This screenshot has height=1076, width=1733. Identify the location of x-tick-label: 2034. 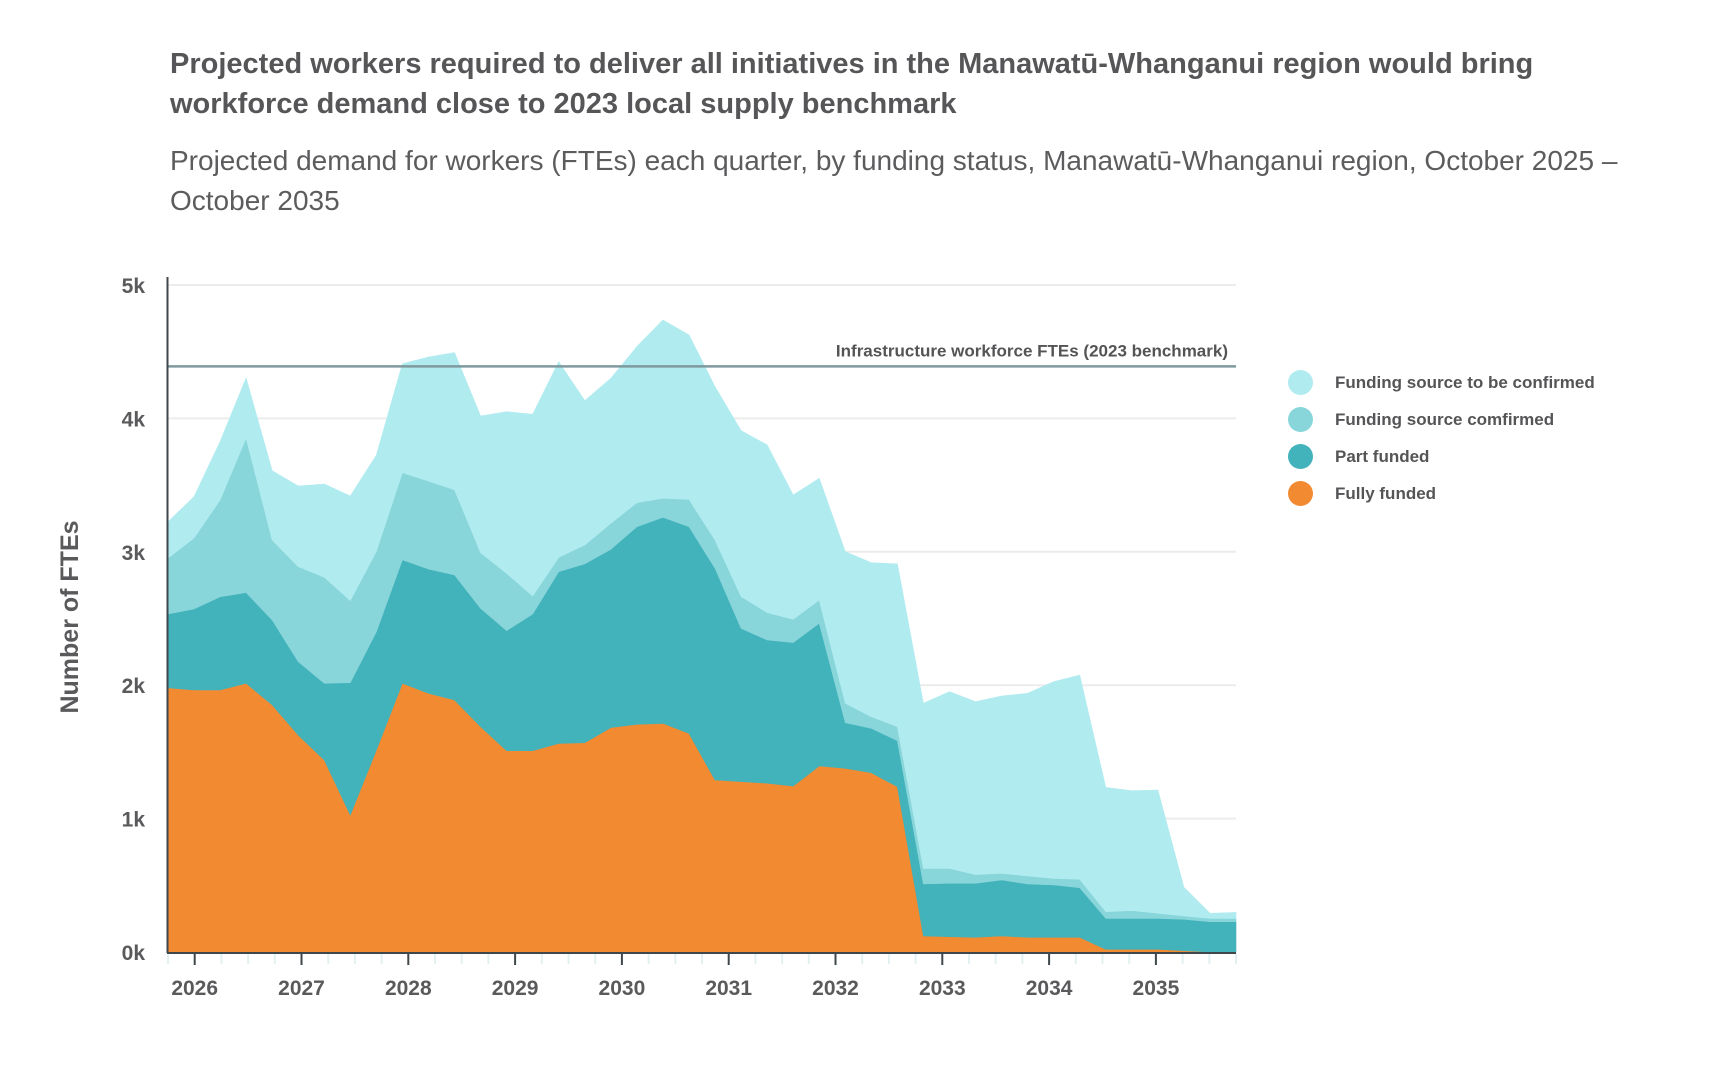
(1049, 988).